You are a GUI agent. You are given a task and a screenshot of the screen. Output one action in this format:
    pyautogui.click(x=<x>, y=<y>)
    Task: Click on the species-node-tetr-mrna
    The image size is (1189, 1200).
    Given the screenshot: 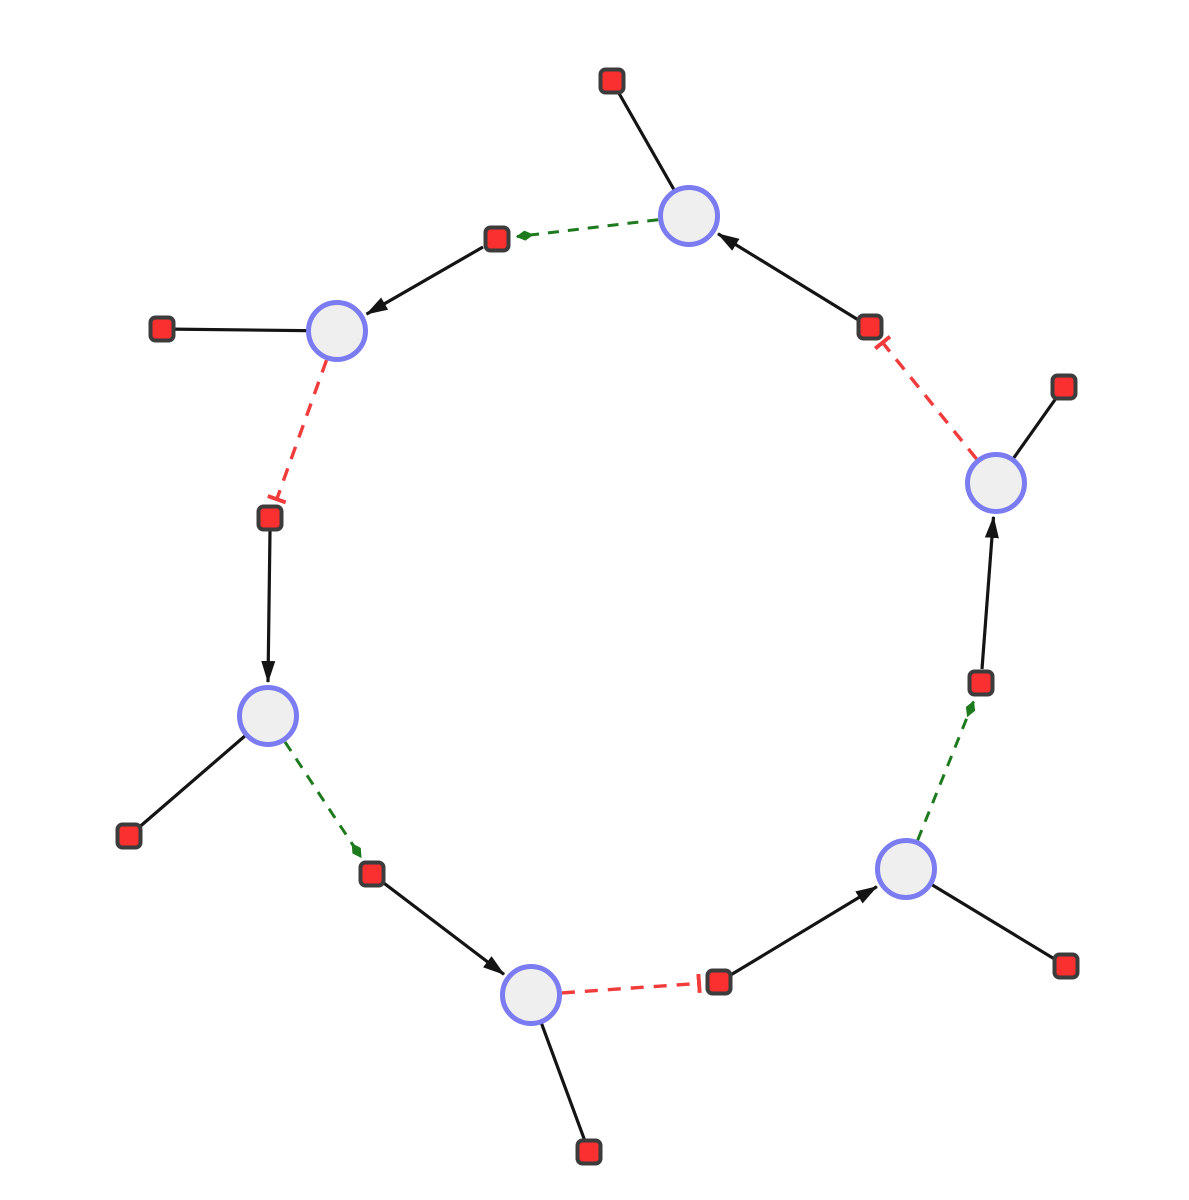 What is the action you would take?
    pyautogui.click(x=268, y=716)
    